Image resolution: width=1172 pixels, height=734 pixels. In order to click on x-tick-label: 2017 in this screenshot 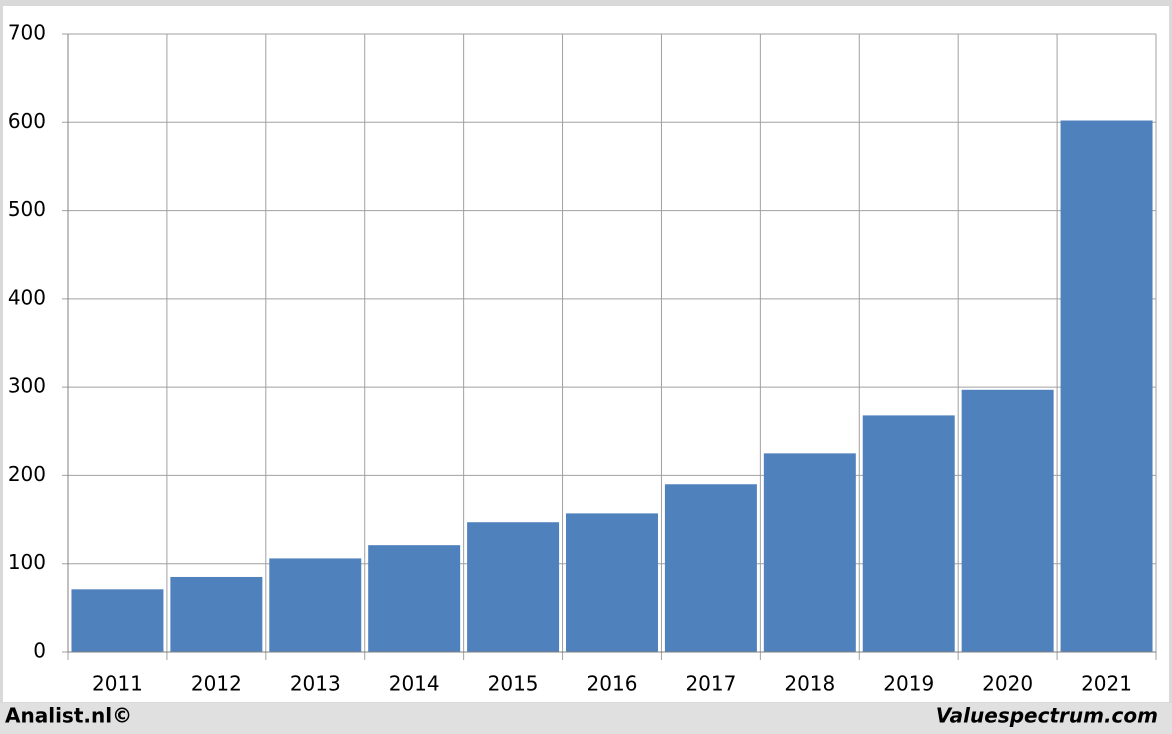, I will do `click(710, 684)`.